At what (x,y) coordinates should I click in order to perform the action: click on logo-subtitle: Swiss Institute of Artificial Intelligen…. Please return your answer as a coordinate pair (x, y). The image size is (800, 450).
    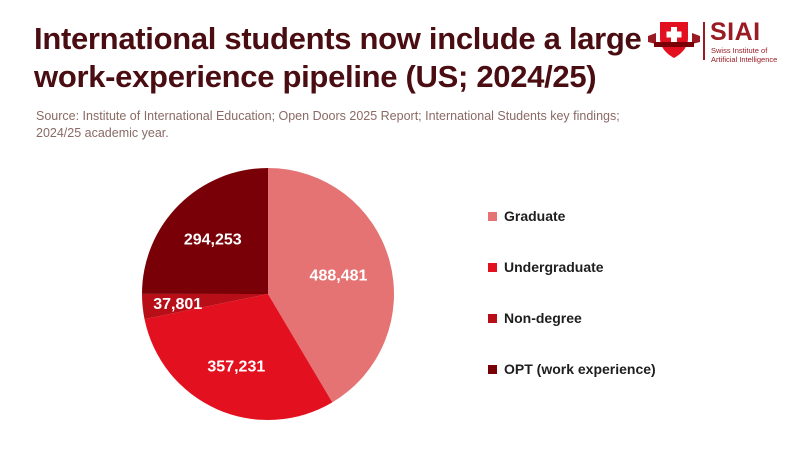
    Looking at the image, I should click on (746, 55).